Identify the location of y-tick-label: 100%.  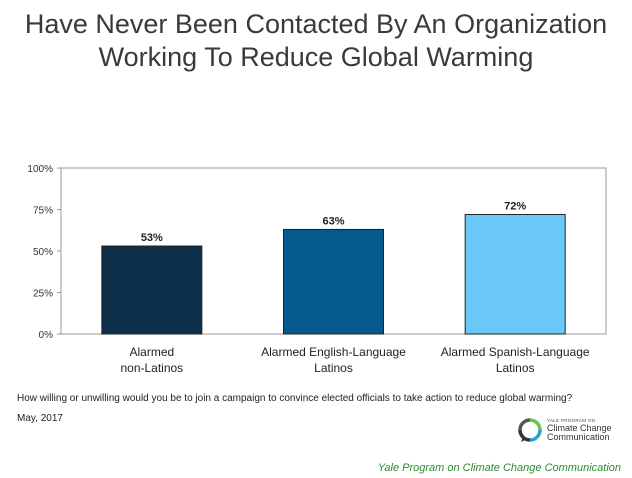
(40, 169).